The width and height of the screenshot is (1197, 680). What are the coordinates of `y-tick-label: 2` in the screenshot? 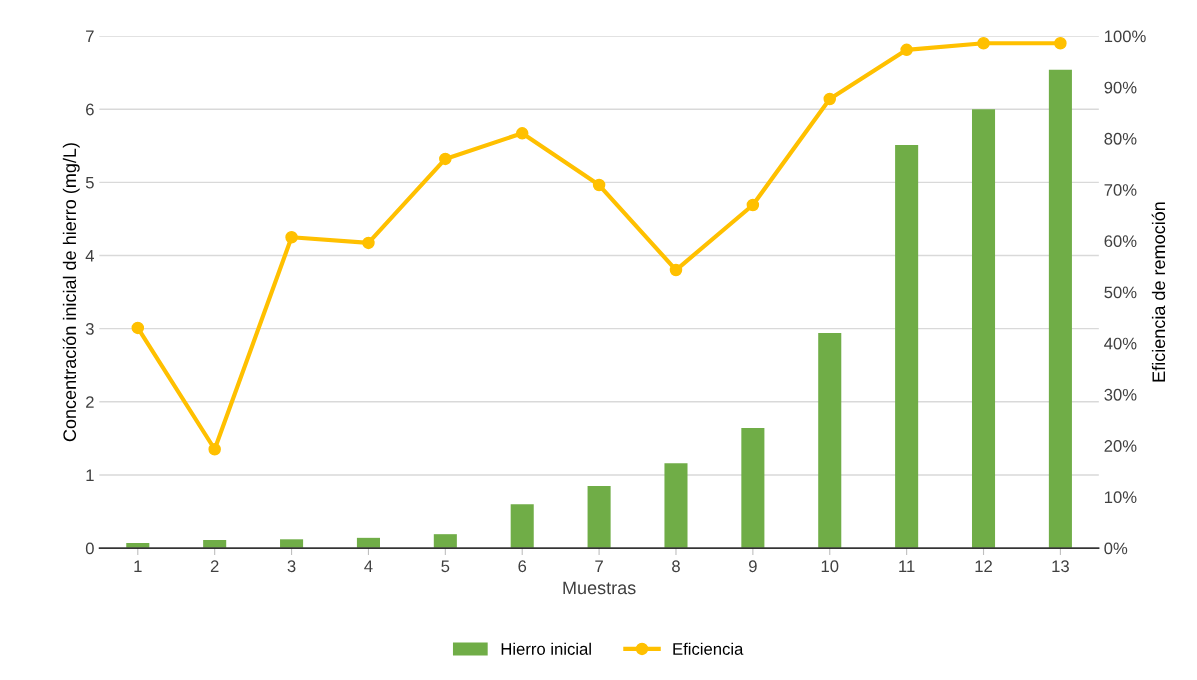 It's located at (90, 402).